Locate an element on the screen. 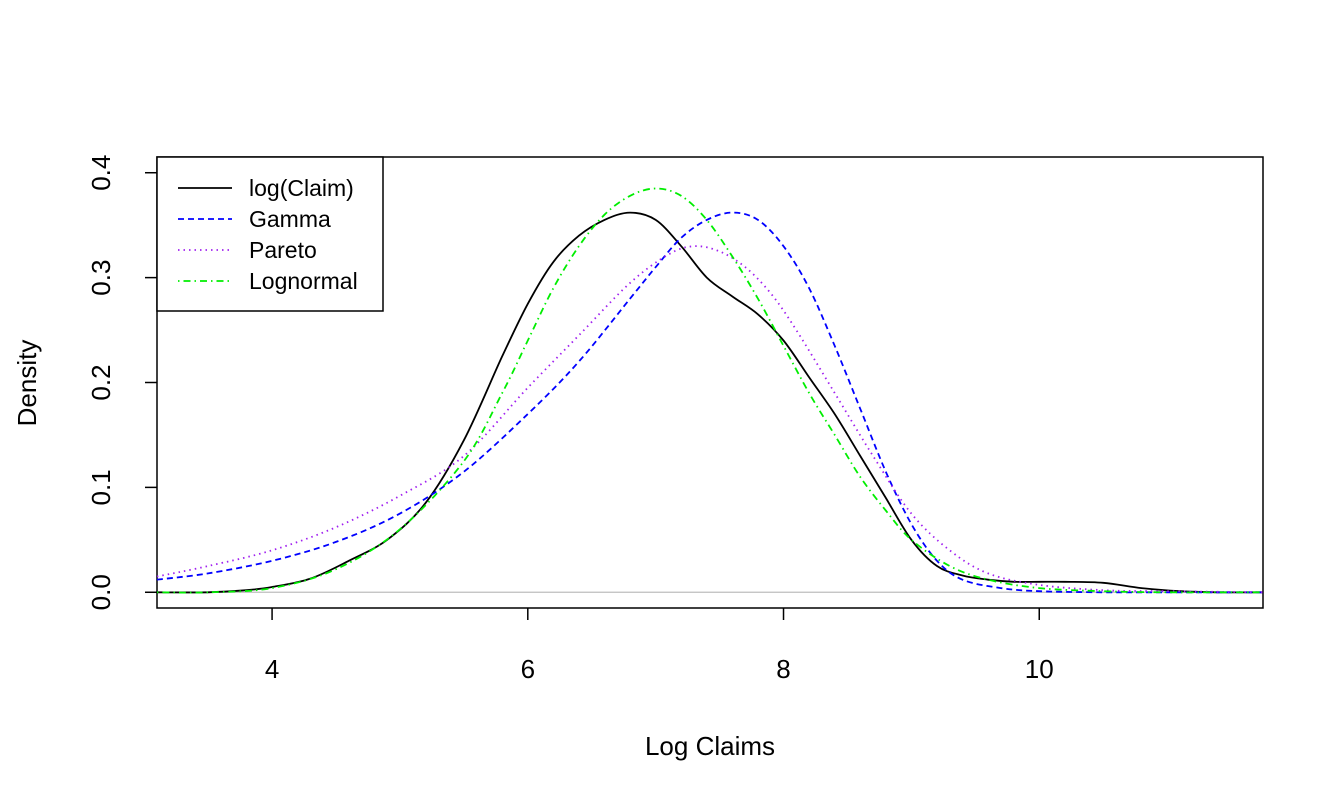 The width and height of the screenshot is (1344, 806). legend-label: log(Claim) is located at coordinates (301, 188).